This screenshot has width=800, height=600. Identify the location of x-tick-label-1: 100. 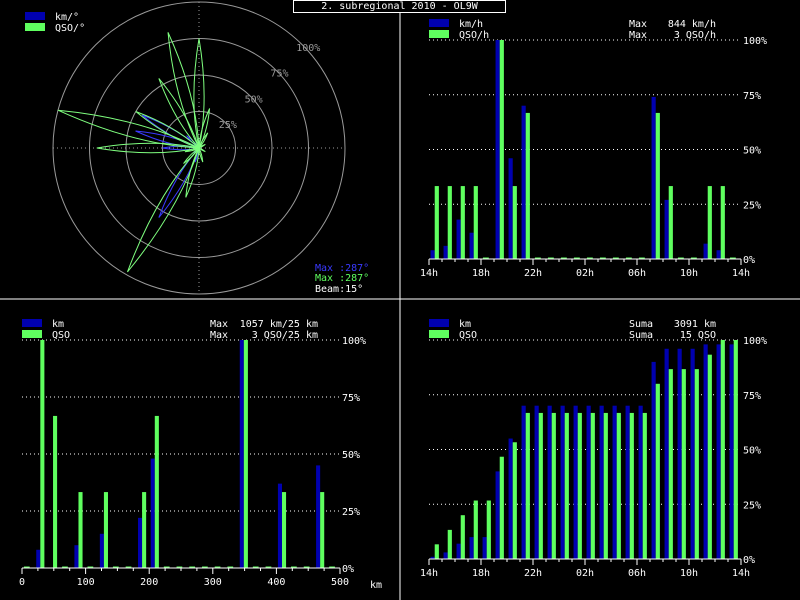
(86, 582).